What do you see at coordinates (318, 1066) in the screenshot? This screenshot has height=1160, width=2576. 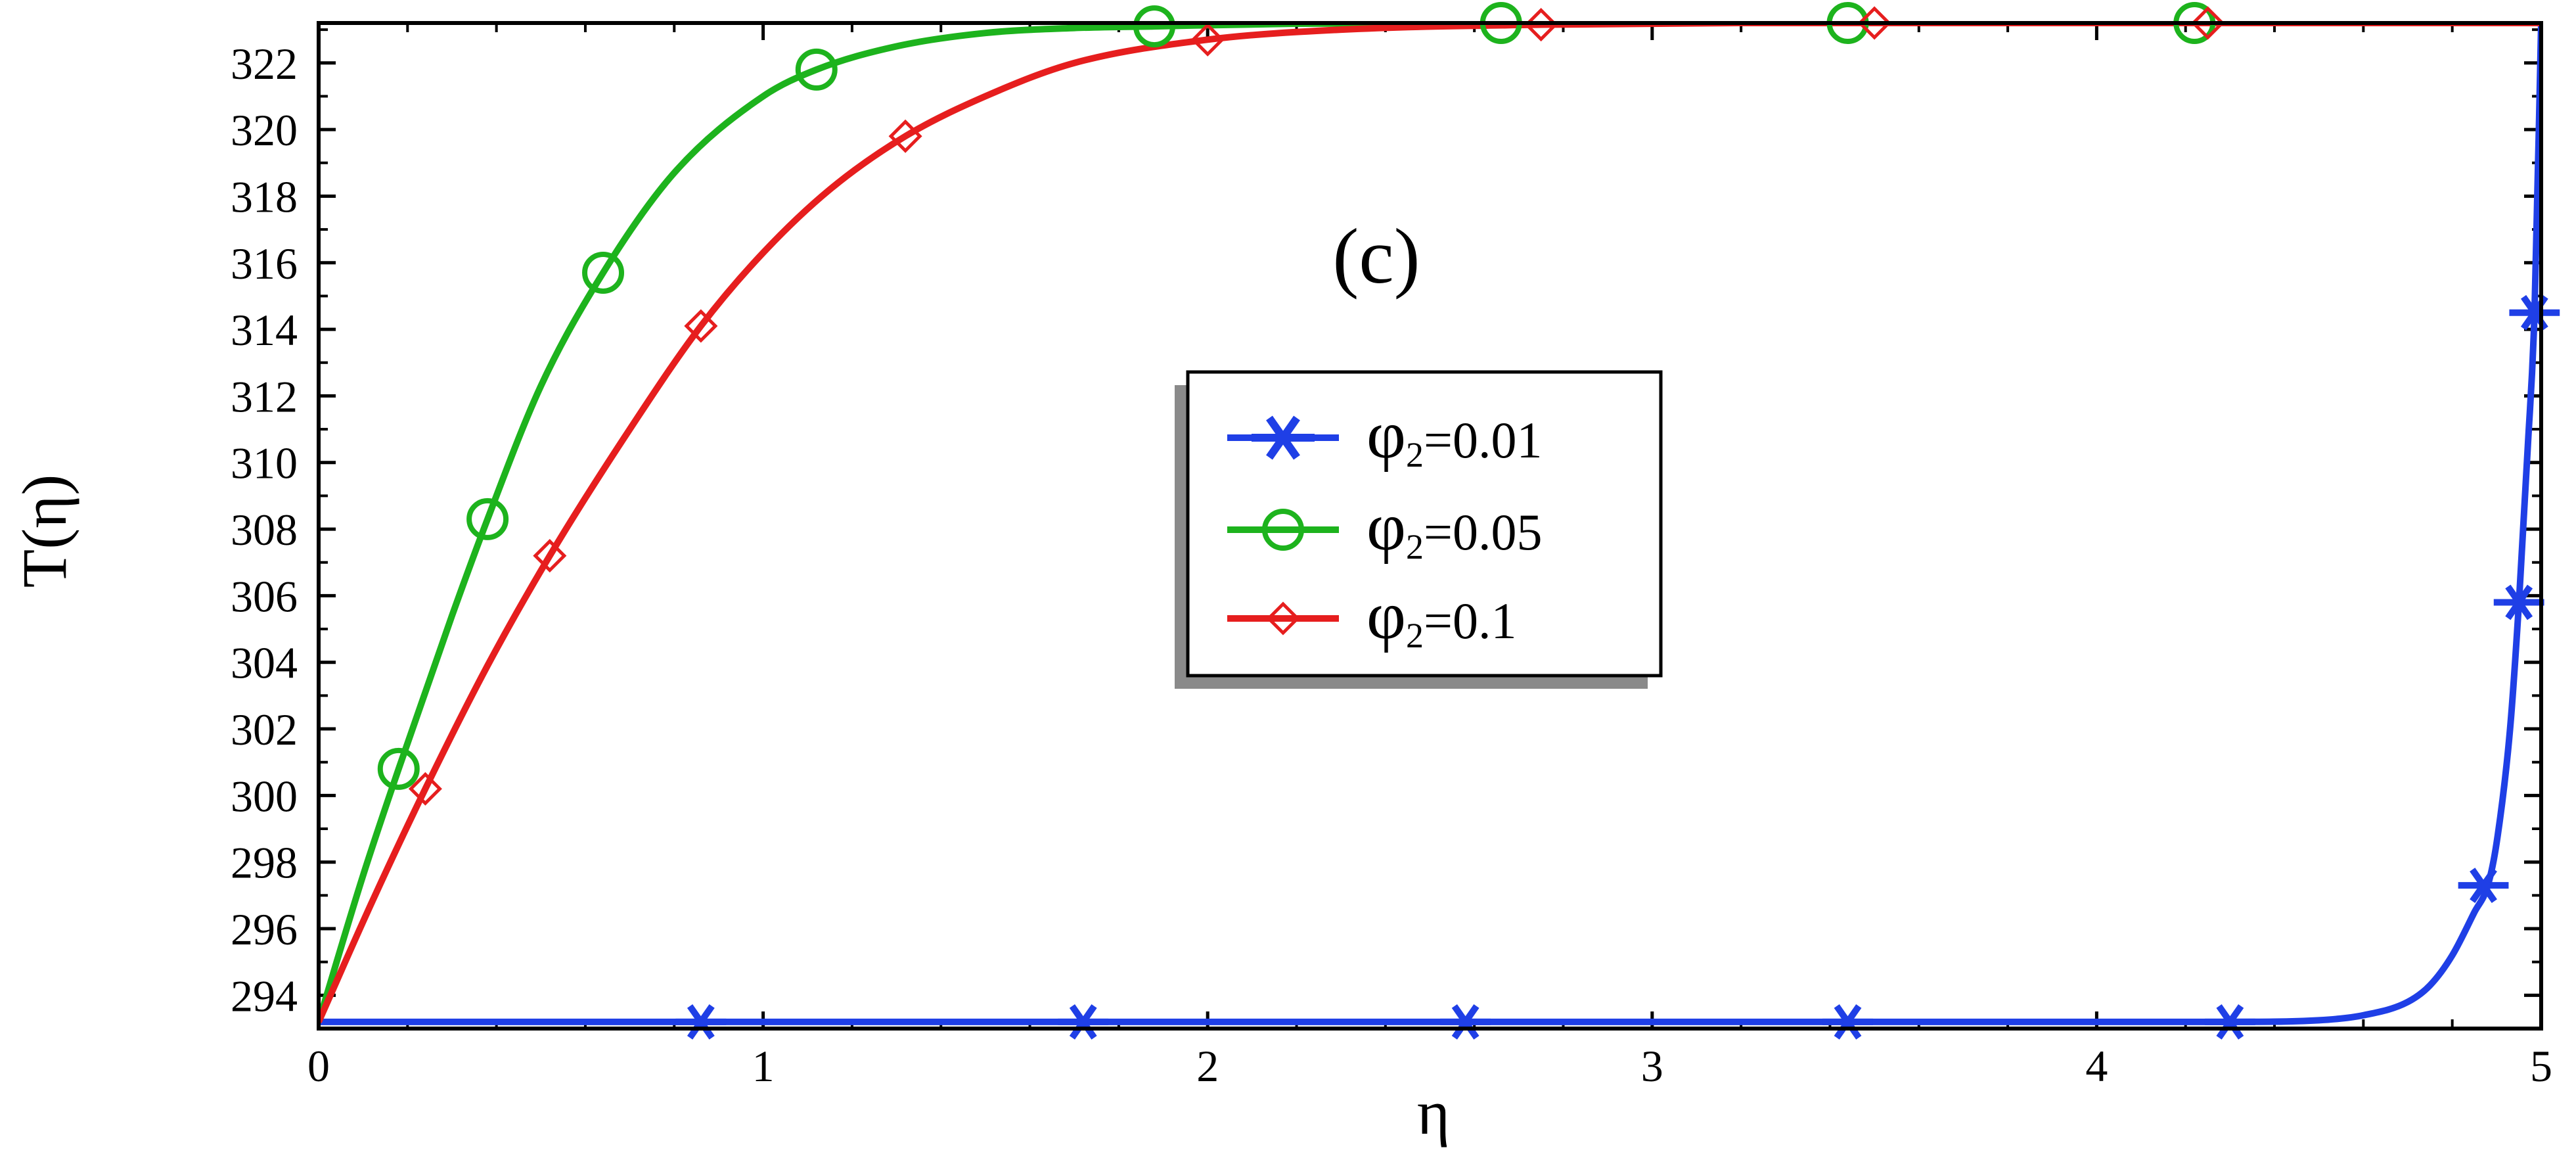 I see `x-tick-label: 0` at bounding box center [318, 1066].